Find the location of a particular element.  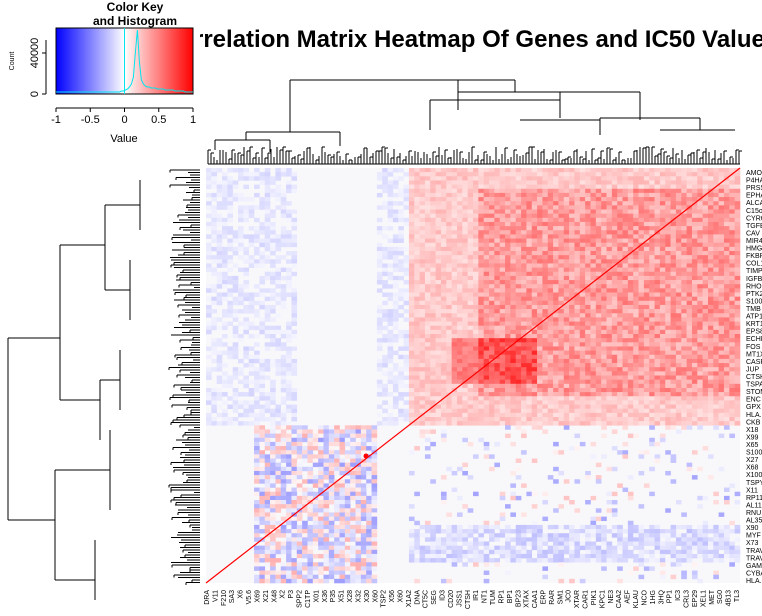

color-key-x-tick-label: 0 is located at coordinates (124, 120).